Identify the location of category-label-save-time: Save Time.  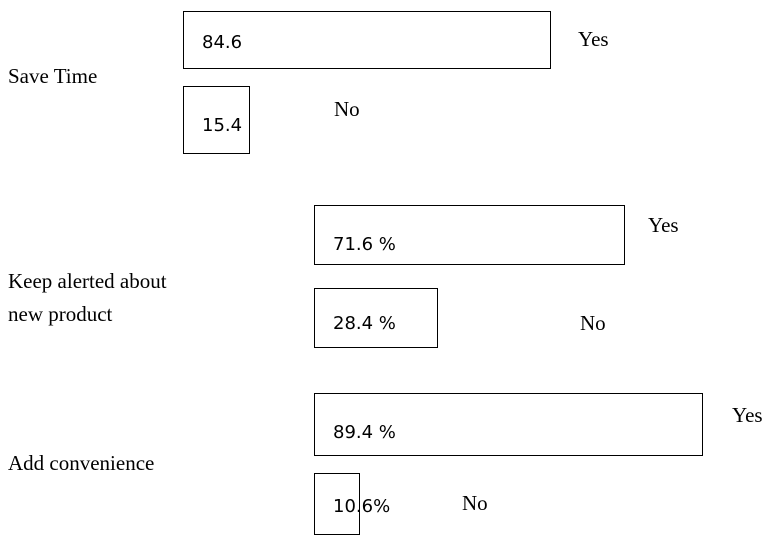
(52, 76).